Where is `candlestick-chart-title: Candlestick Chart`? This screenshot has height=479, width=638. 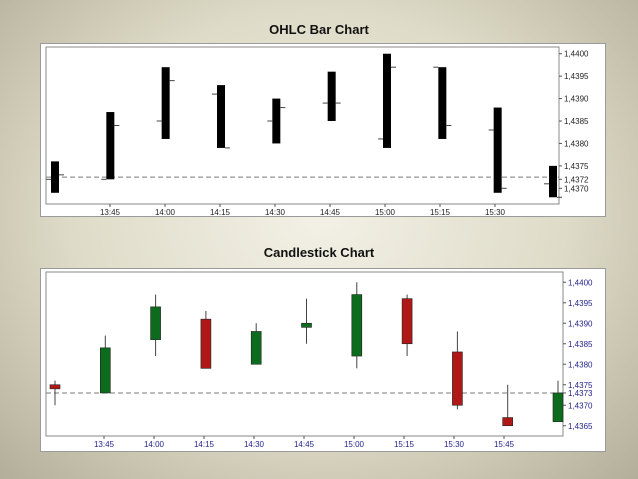
candlestick-chart-title: Candlestick Chart is located at coordinates (319, 252).